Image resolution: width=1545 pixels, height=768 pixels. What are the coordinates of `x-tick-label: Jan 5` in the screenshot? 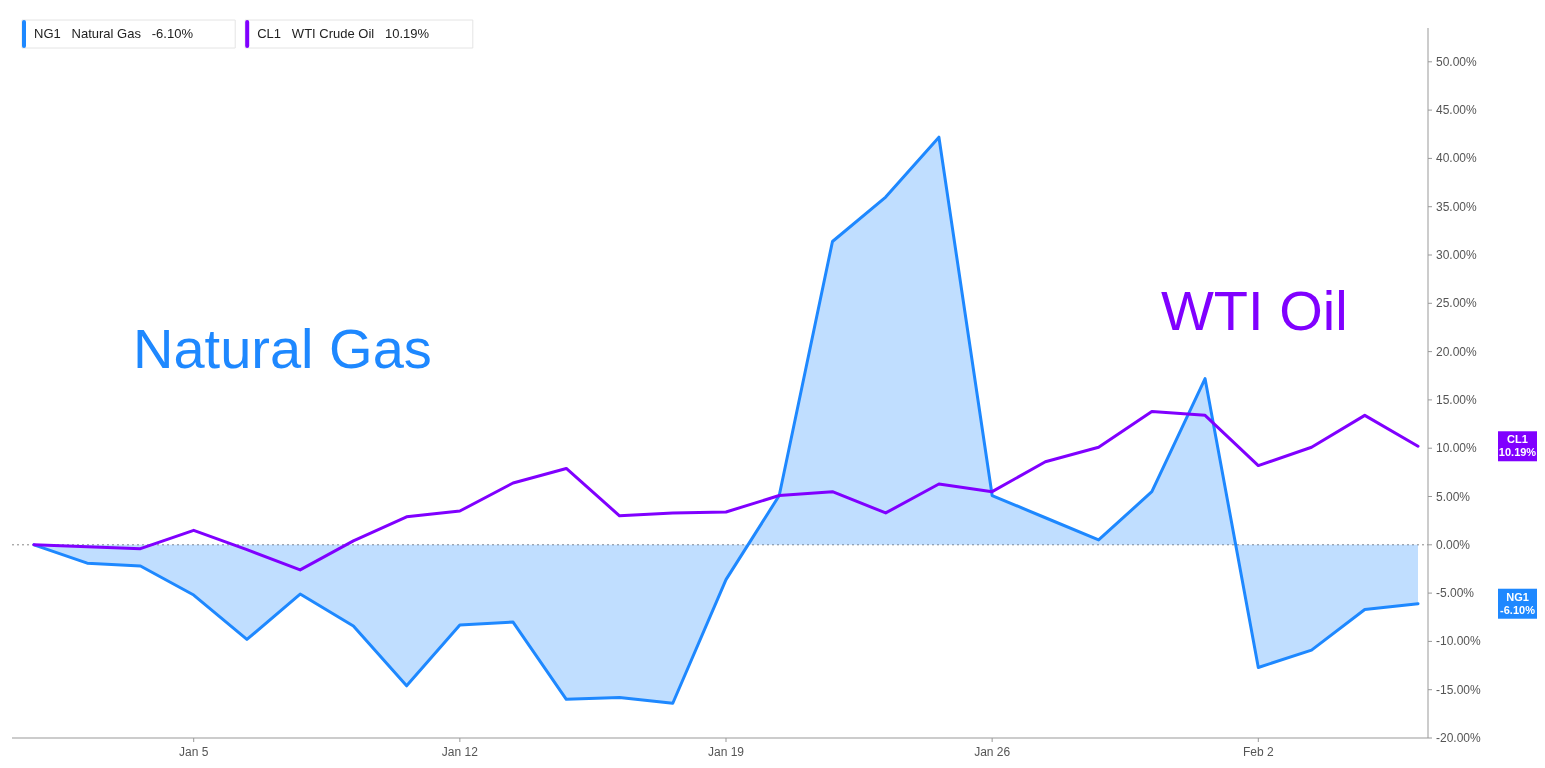 It's located at (194, 752).